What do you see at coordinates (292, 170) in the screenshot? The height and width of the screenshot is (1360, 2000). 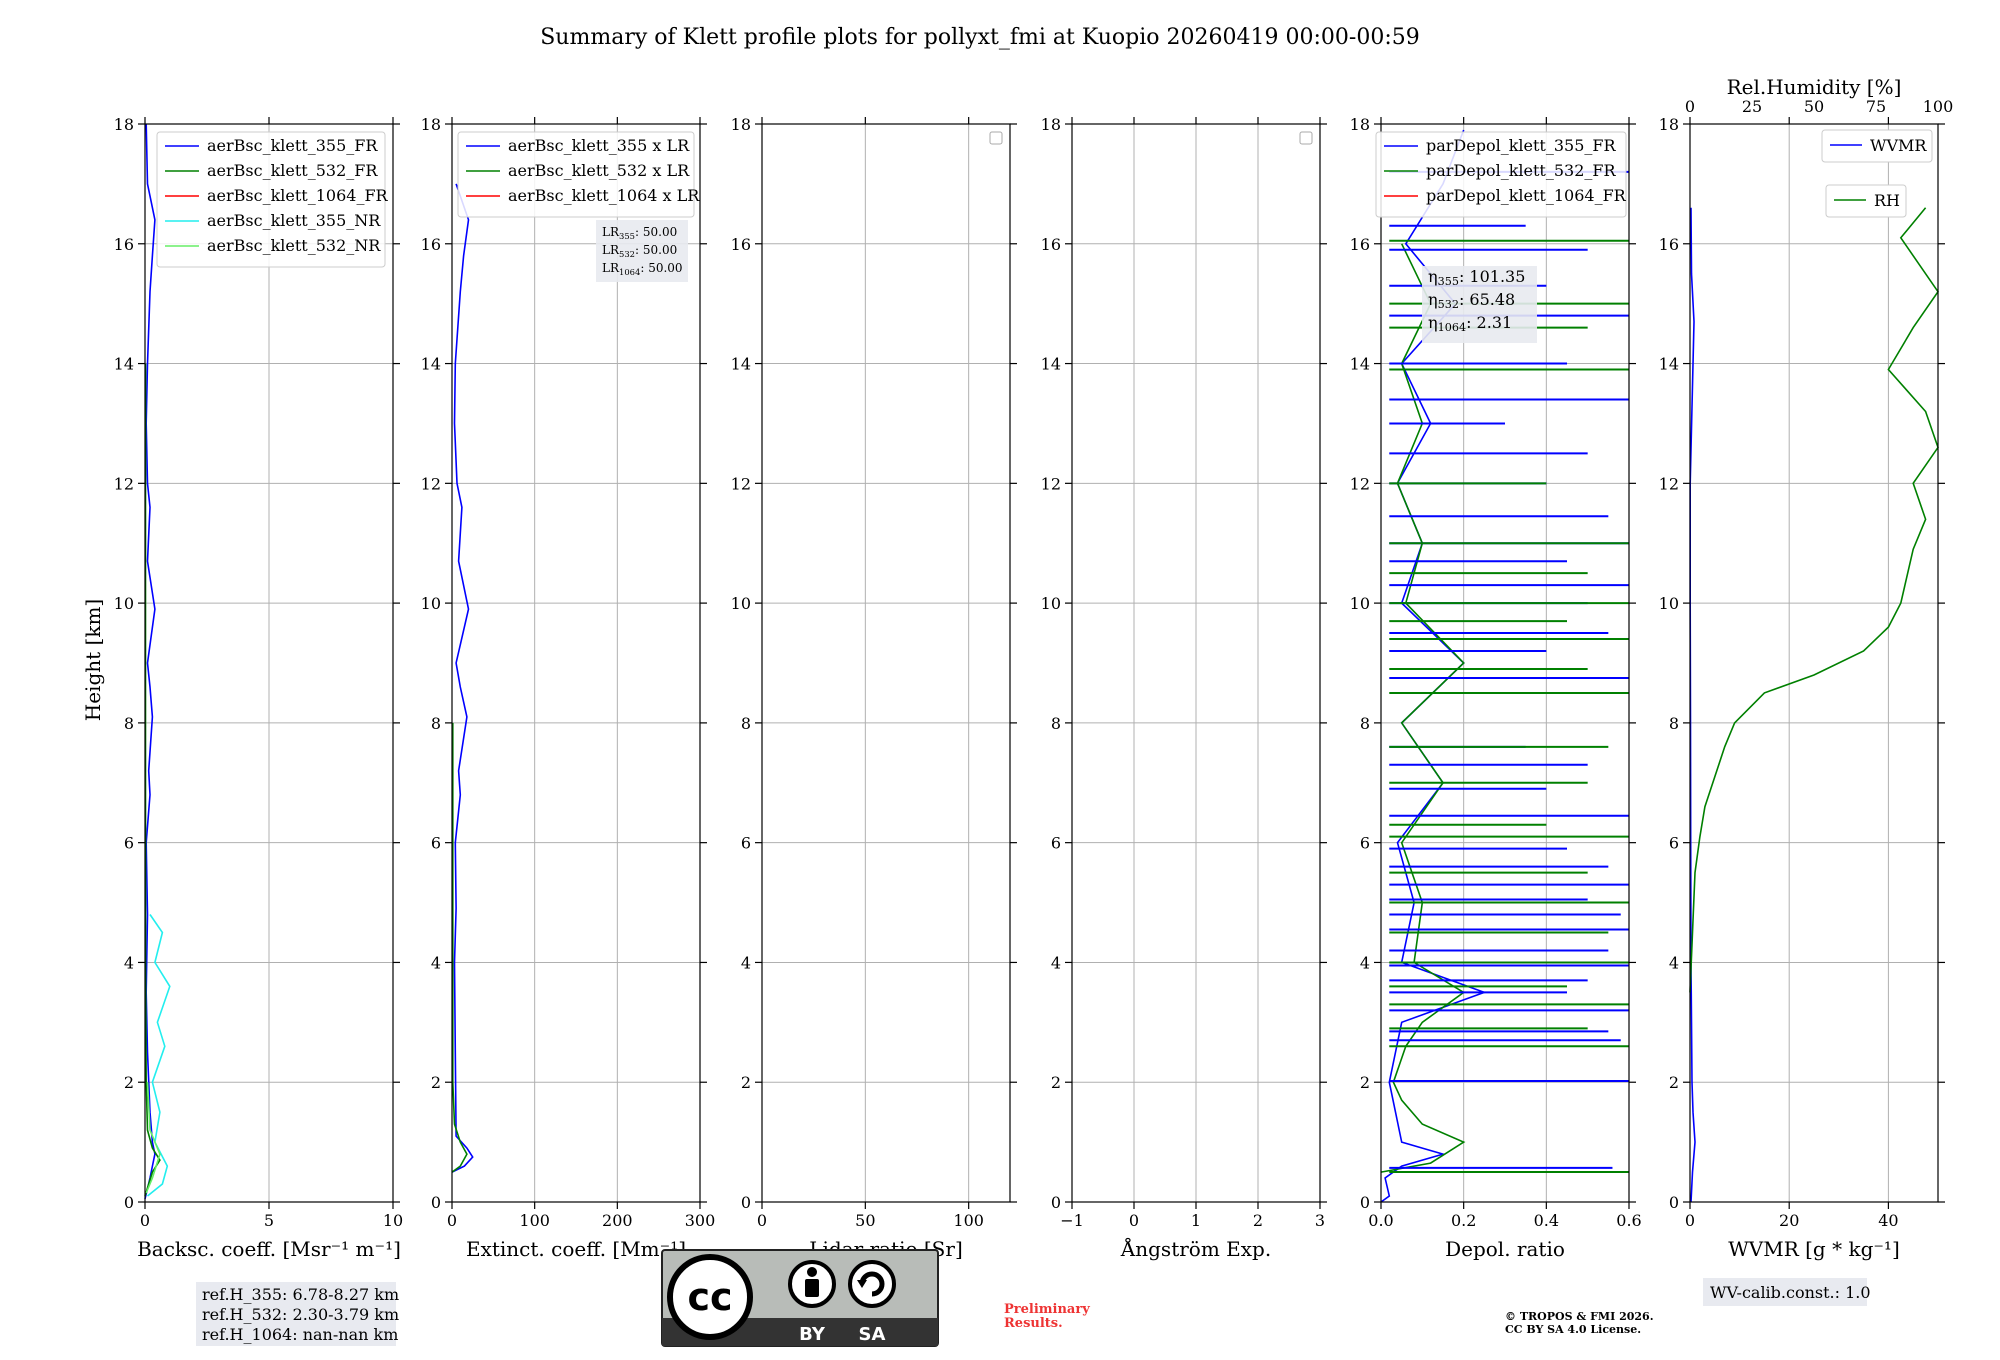 I see `legend-entry: aerBsc_klett_532_FR` at bounding box center [292, 170].